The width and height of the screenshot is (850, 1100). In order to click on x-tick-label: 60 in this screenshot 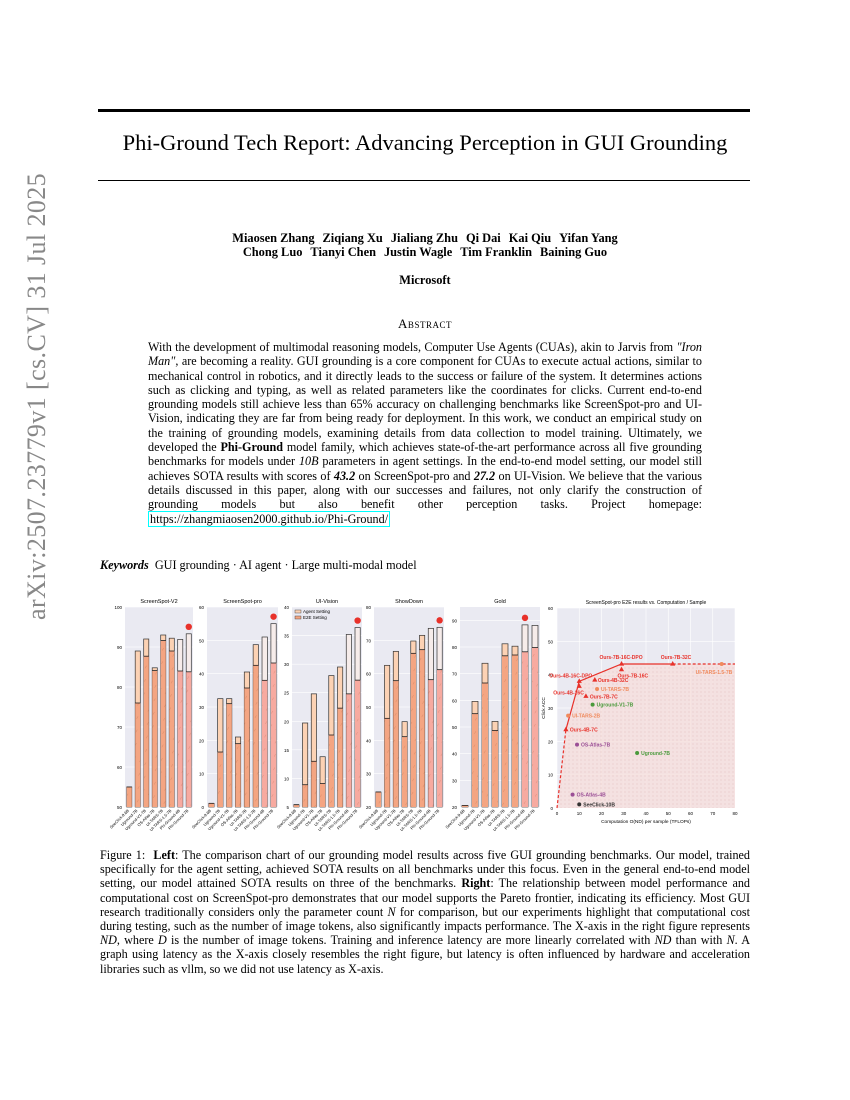, I will do `click(691, 813)`.